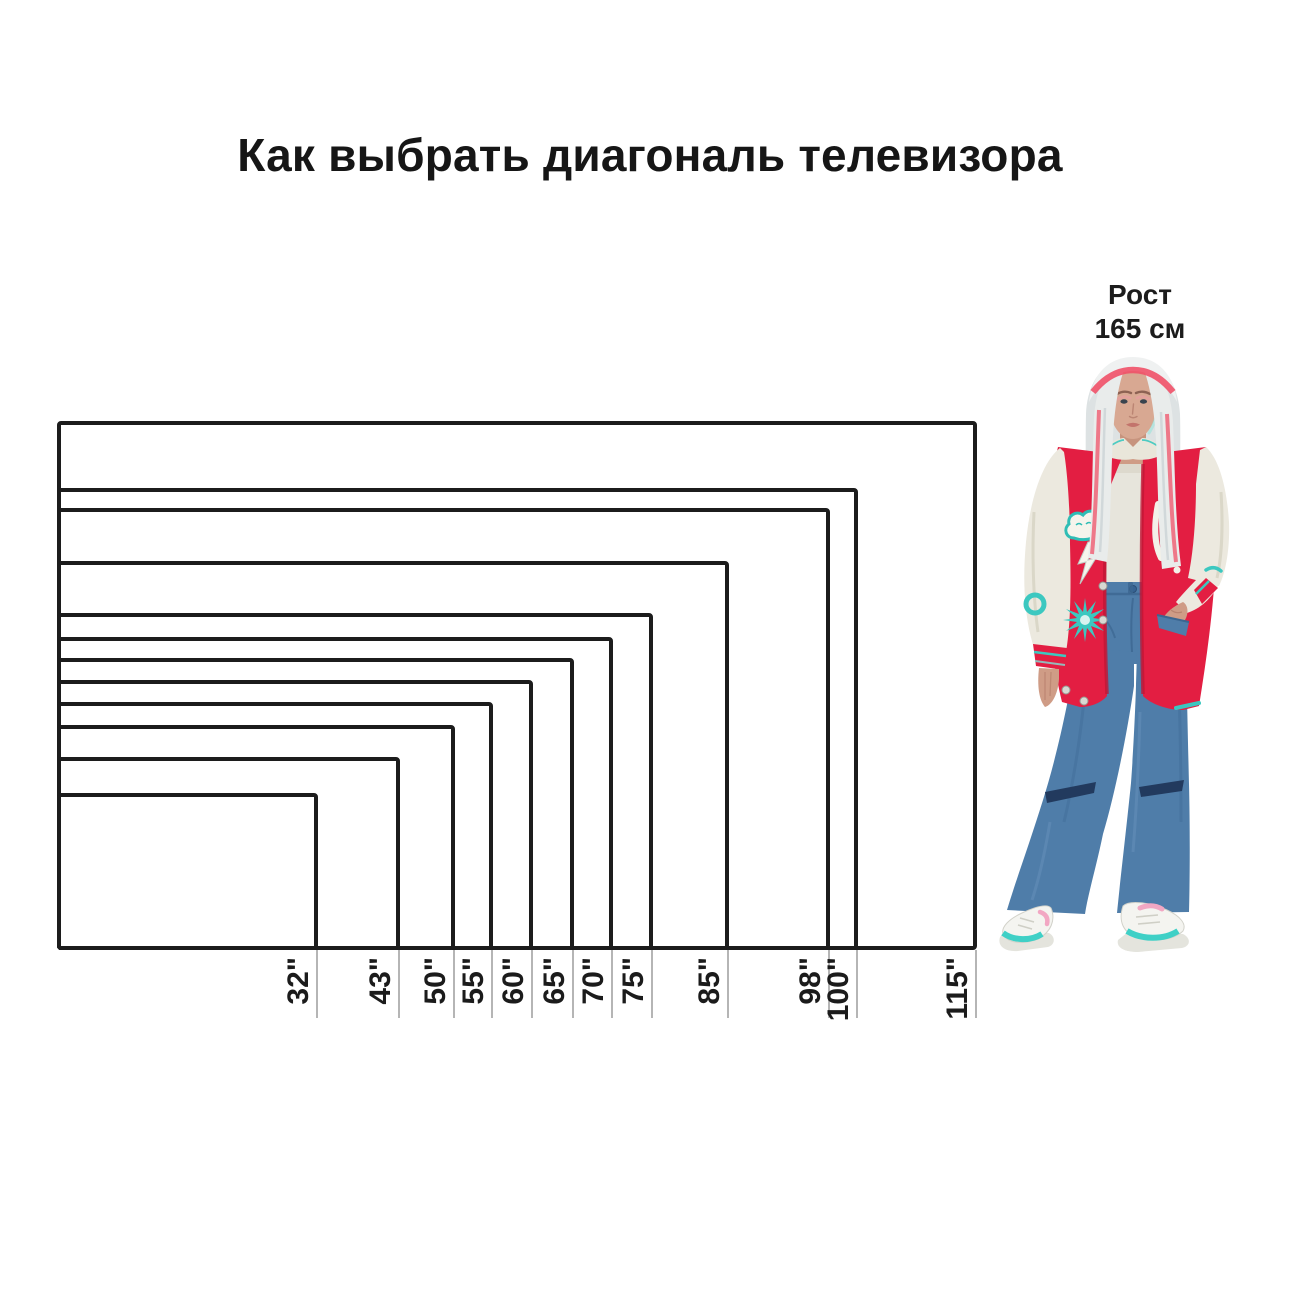 This screenshot has width=1300, height=1300. Describe the element at coordinates (454, 984) in the screenshot. I see `tick-line-50in` at that location.